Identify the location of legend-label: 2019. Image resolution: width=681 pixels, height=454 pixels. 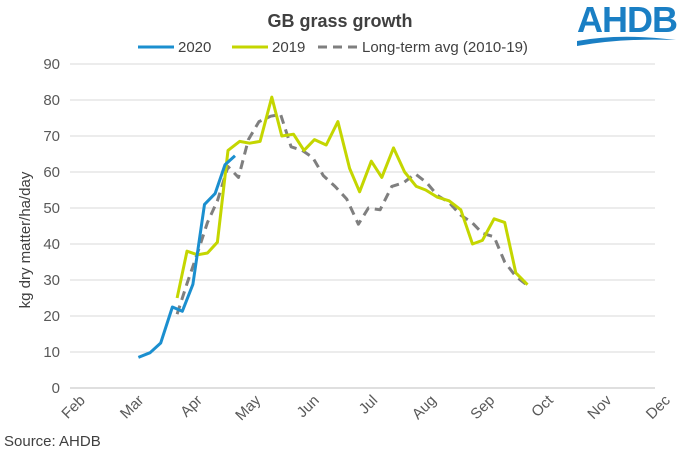
(288, 47).